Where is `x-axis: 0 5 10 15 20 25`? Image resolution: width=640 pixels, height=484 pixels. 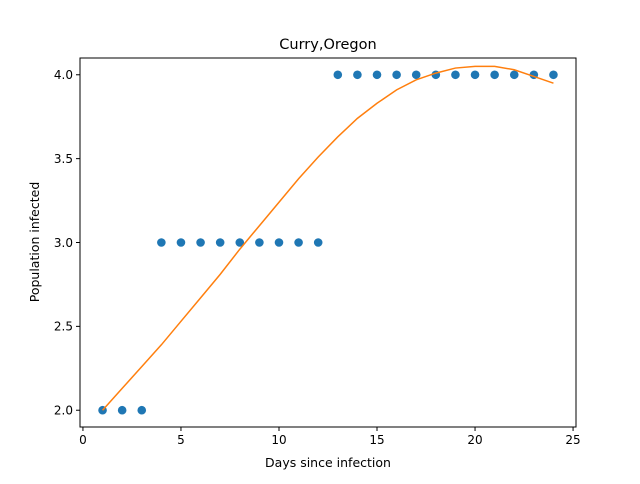
x-axis: 0 5 10 15 20 25 is located at coordinates (330, 437).